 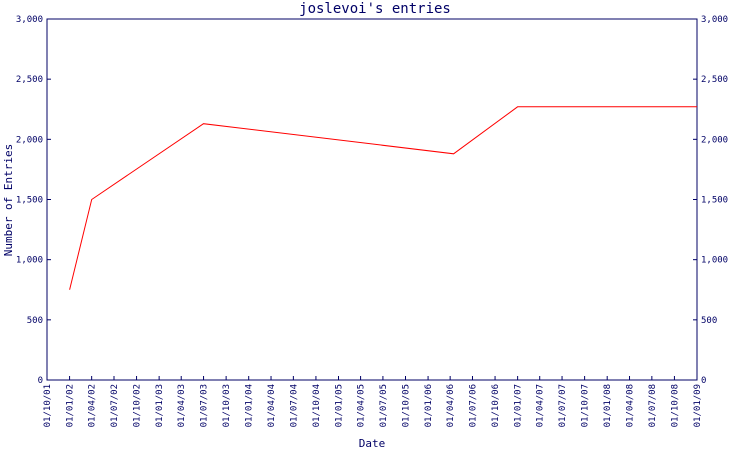 I want to click on x-tick-label: 01/10/05, so click(x=406, y=405).